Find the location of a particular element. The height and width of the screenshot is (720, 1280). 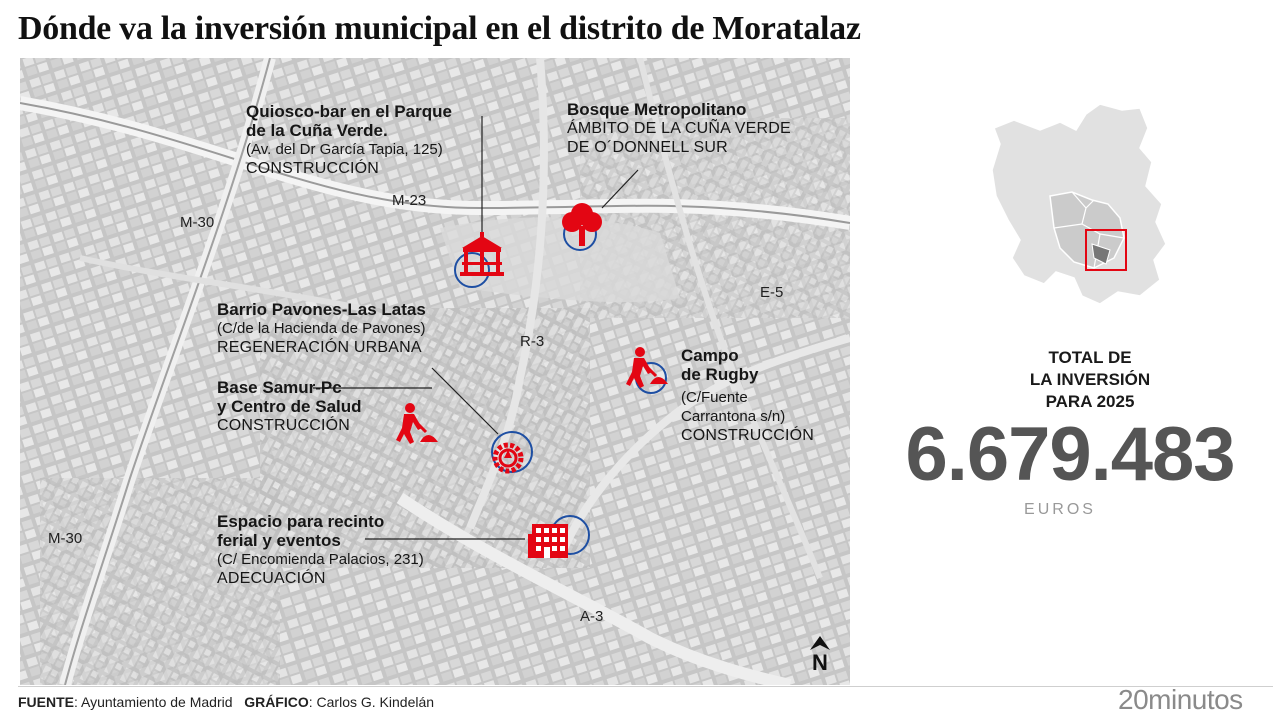

project-address: (C/Fuente is located at coordinates (714, 397).